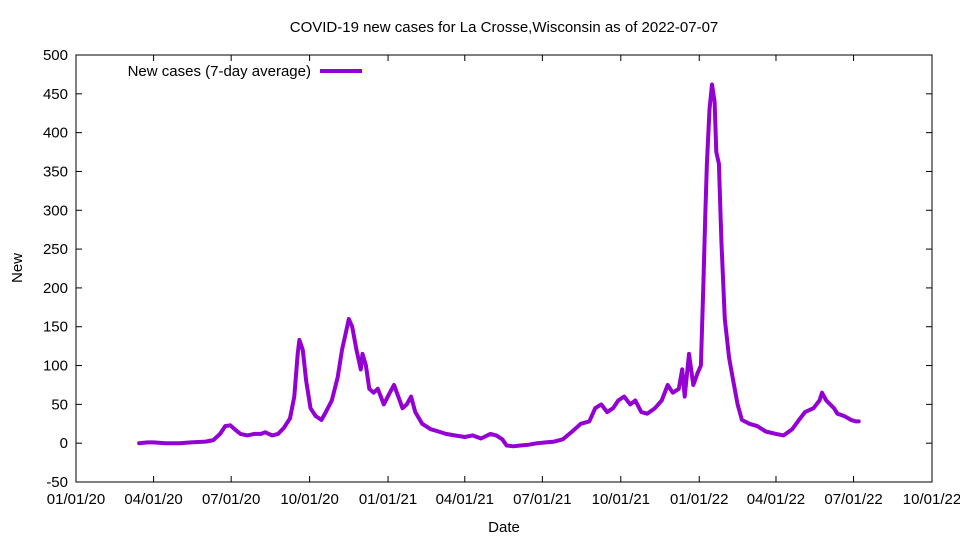  Describe the element at coordinates (59, 404) in the screenshot. I see `y-tick-label: 50` at that location.